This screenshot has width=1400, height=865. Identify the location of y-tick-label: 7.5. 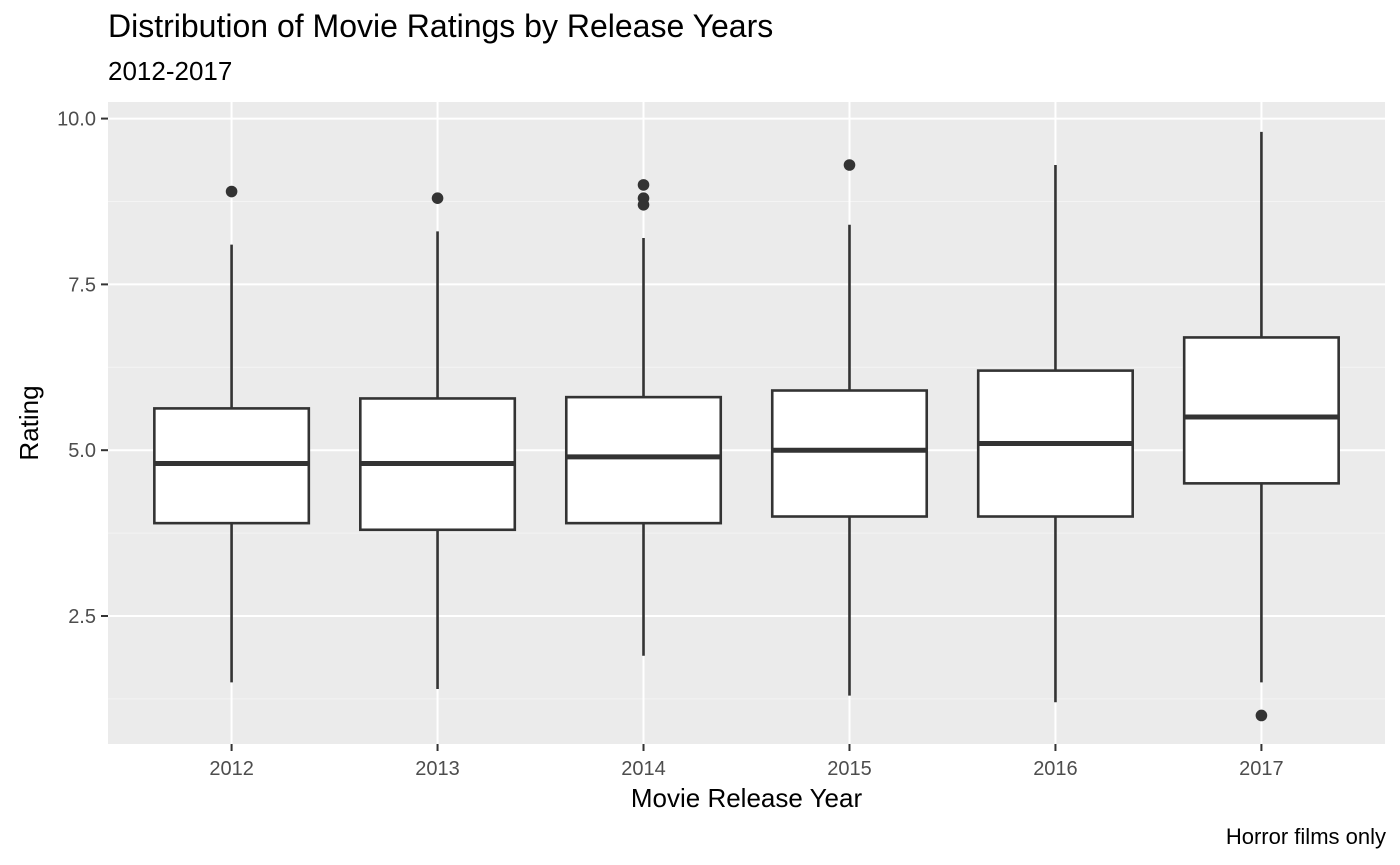
(82, 285).